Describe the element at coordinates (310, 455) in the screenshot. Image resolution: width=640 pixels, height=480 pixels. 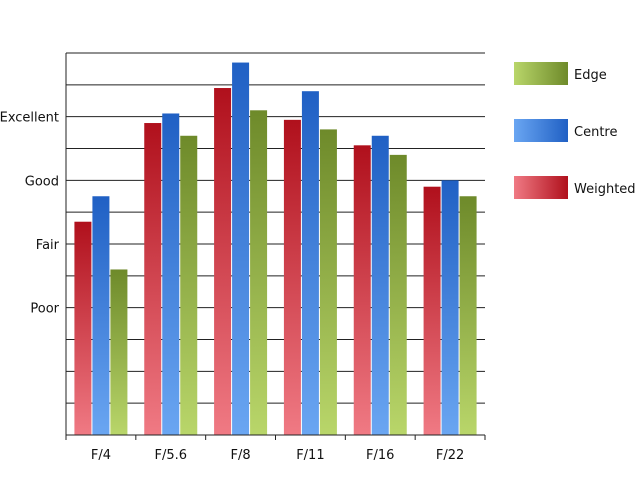
I see `x-tick-label-f-11: F/11` at that location.